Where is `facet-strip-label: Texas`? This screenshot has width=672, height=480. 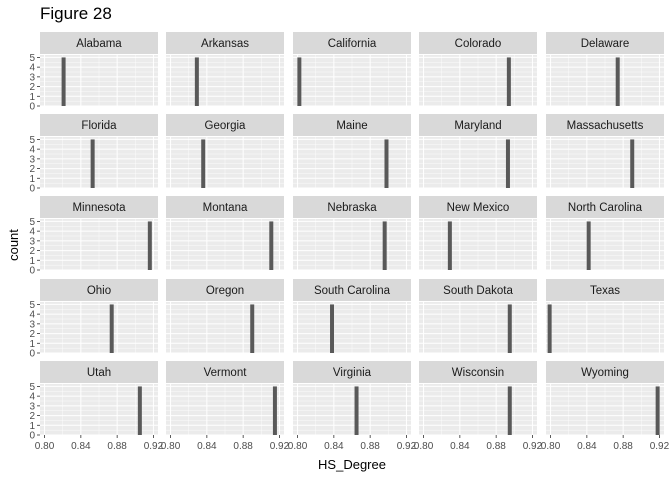 facet-strip-label: Texas is located at coordinates (605, 291).